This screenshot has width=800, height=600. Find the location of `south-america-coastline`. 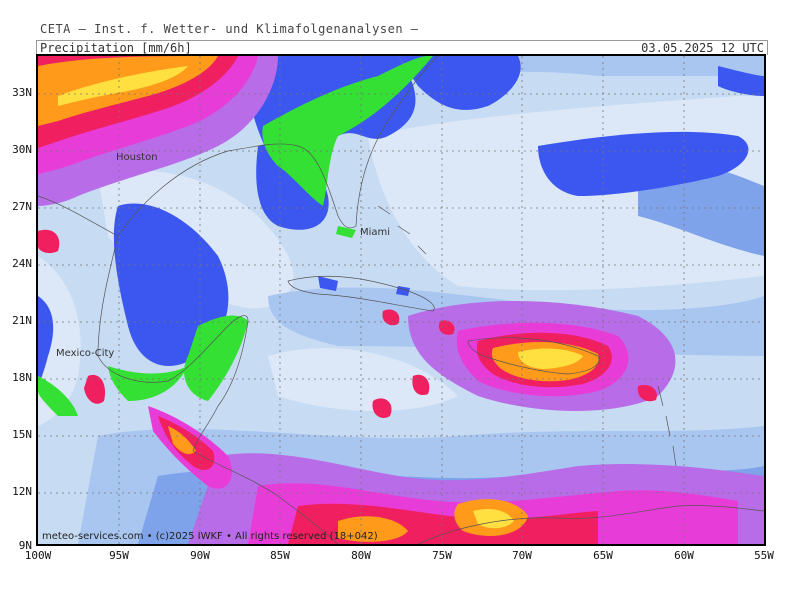

south-america-coastline is located at coordinates (590, 524).